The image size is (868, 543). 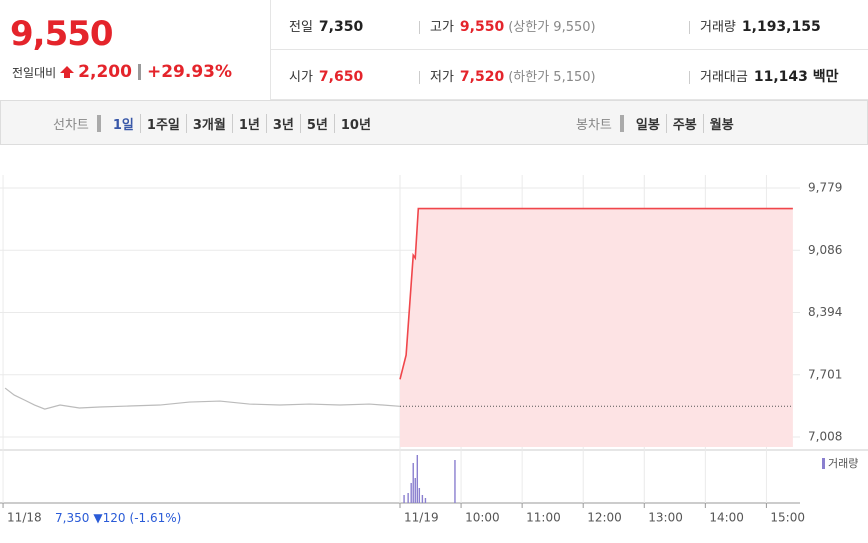 I want to click on legend-swatch, so click(x=823, y=463).